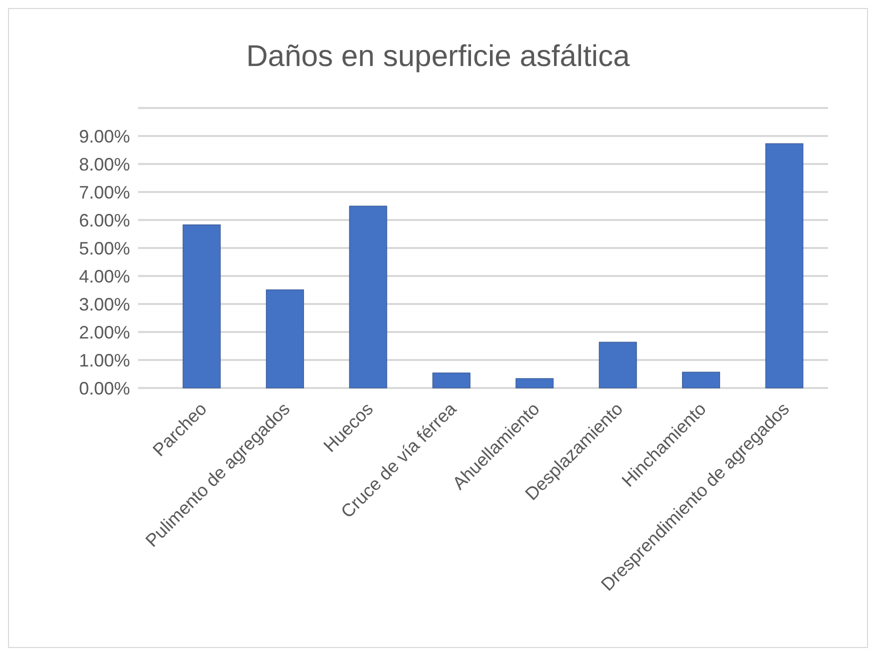  Describe the element at coordinates (104, 388) in the screenshot. I see `y-tick-label: 0.00%` at that location.